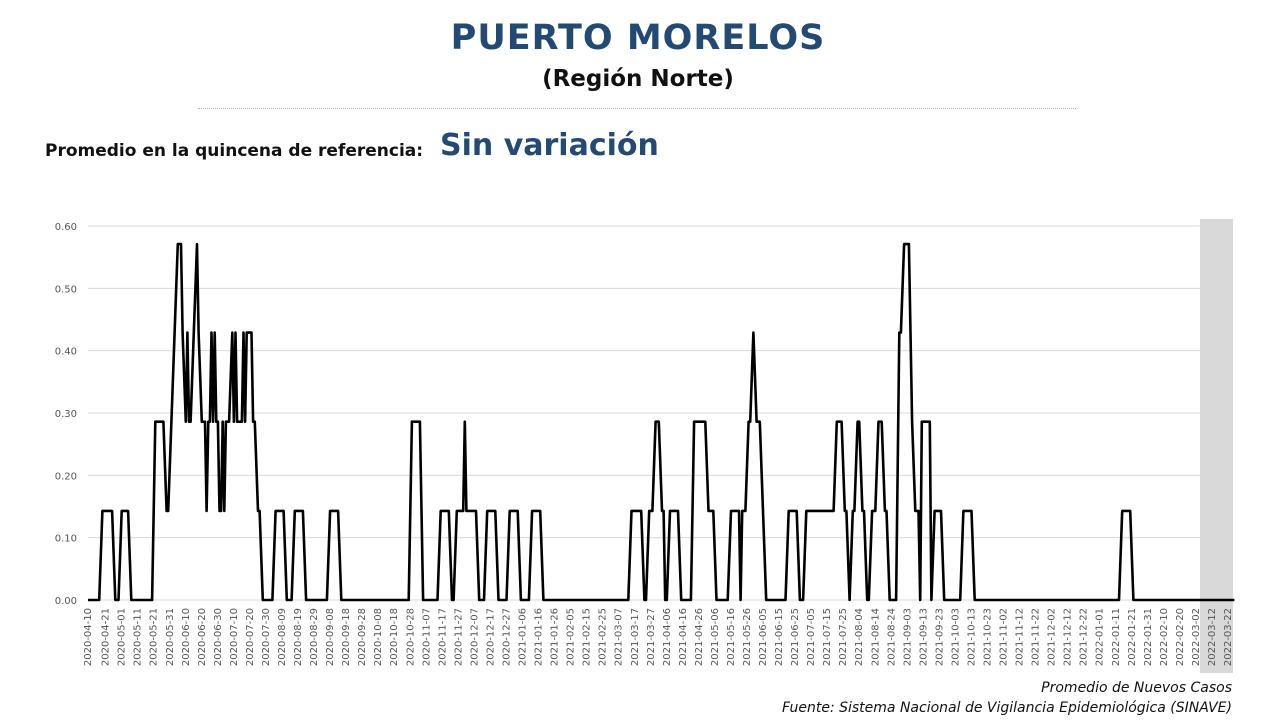 The height and width of the screenshot is (720, 1280). I want to click on x-tick-label: 2021-12-02, so click(1052, 637).